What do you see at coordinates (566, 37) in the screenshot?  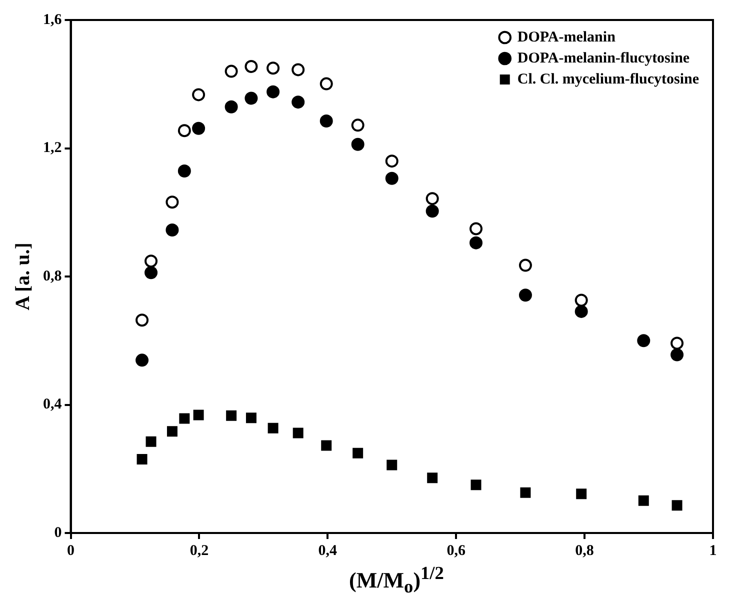 I see `legend-label: DOPA-melanin` at bounding box center [566, 37].